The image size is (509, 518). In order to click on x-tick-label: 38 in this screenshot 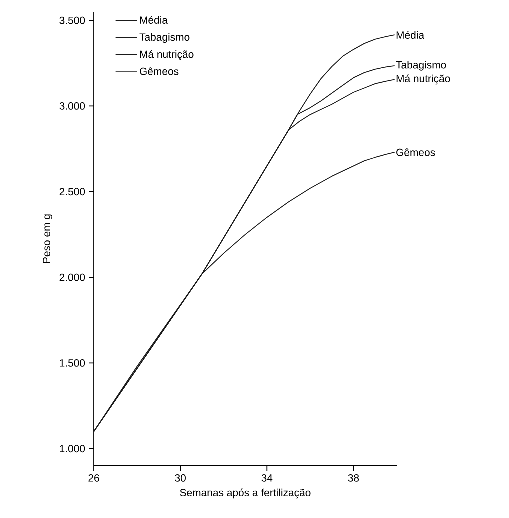, I will do `click(354, 478)`.